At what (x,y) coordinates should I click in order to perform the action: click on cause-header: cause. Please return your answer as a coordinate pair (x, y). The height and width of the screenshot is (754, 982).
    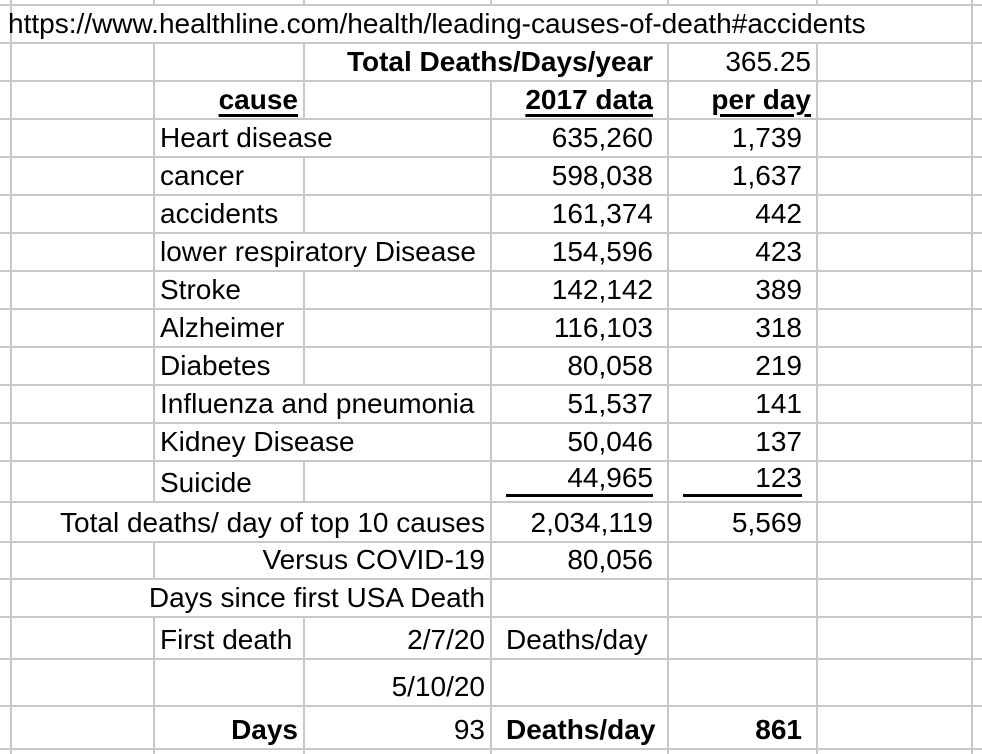
    Looking at the image, I should click on (230, 101).